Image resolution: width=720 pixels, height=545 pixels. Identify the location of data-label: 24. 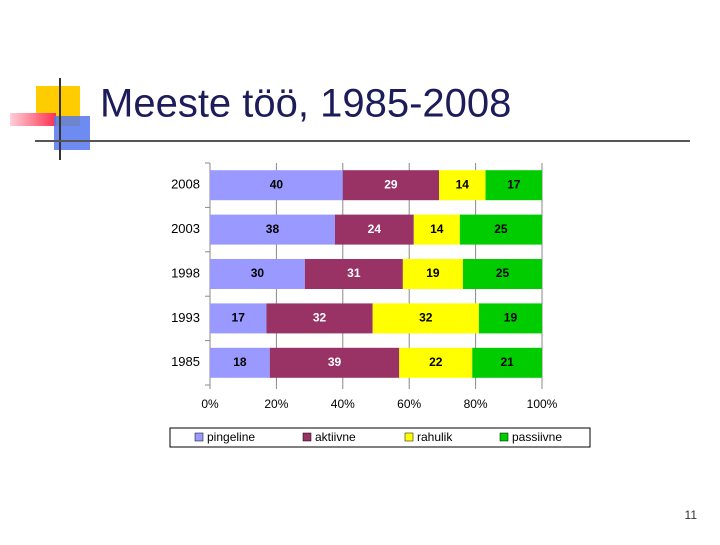
(375, 229).